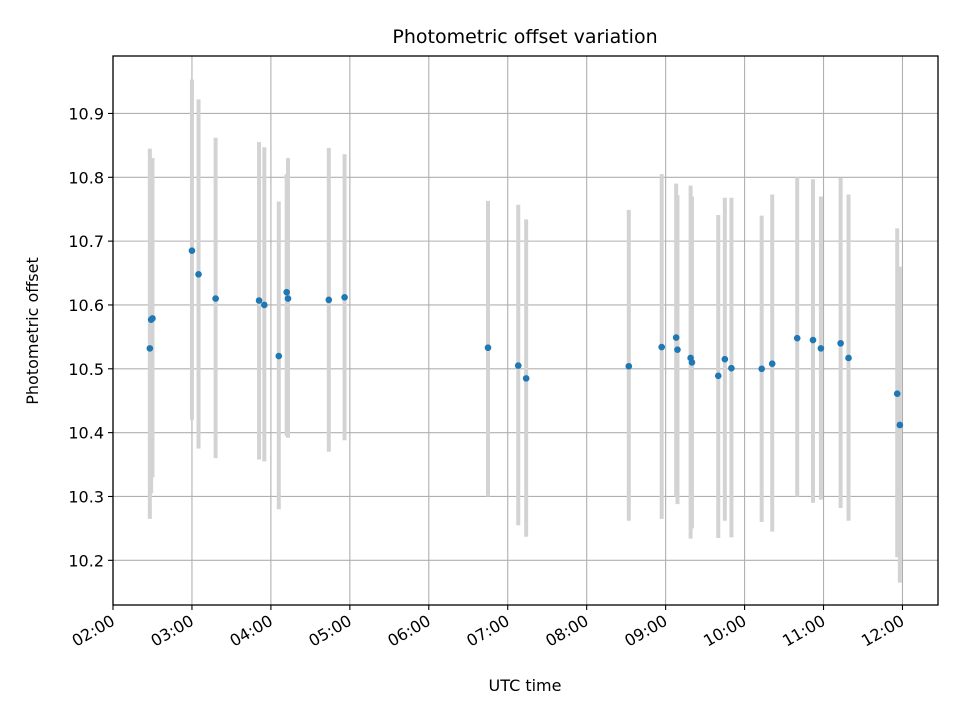 The image size is (960, 720). What do you see at coordinates (525, 685) in the screenshot?
I see `x-axis-label: UTC time` at bounding box center [525, 685].